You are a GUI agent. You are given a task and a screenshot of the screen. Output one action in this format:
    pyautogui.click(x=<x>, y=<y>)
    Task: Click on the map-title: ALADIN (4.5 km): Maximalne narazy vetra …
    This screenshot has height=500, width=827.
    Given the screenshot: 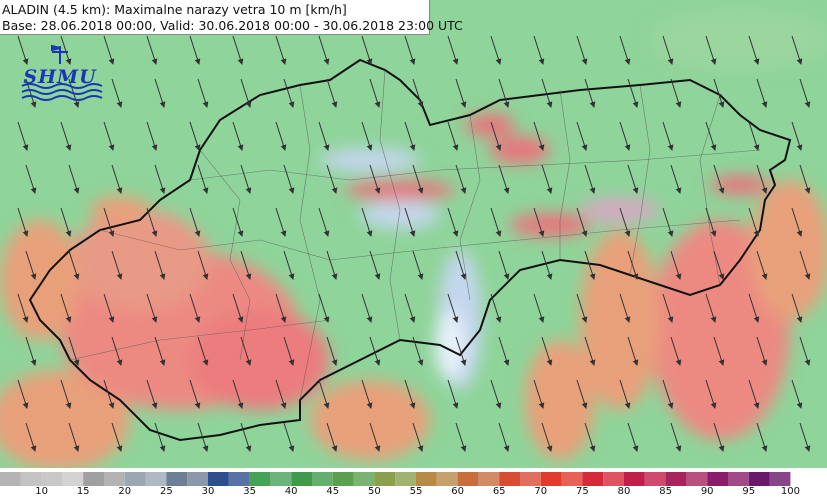 What is the action you would take?
    pyautogui.click(x=174, y=9)
    